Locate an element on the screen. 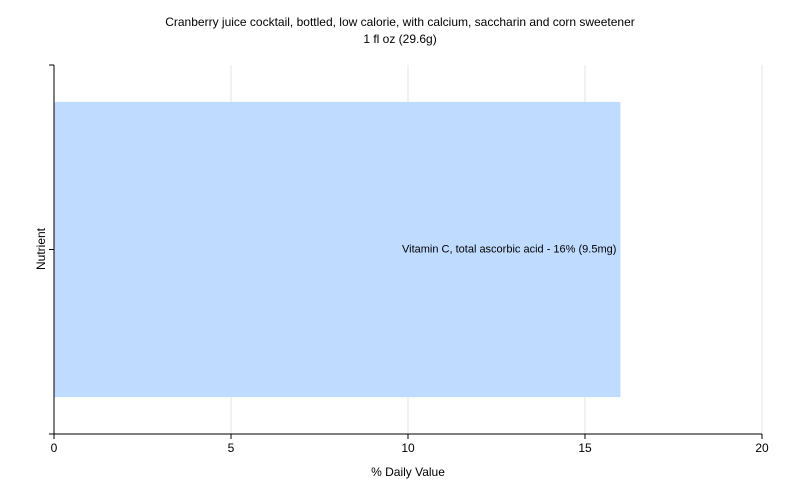  y-axis-label: Nutrient is located at coordinates (41, 248).